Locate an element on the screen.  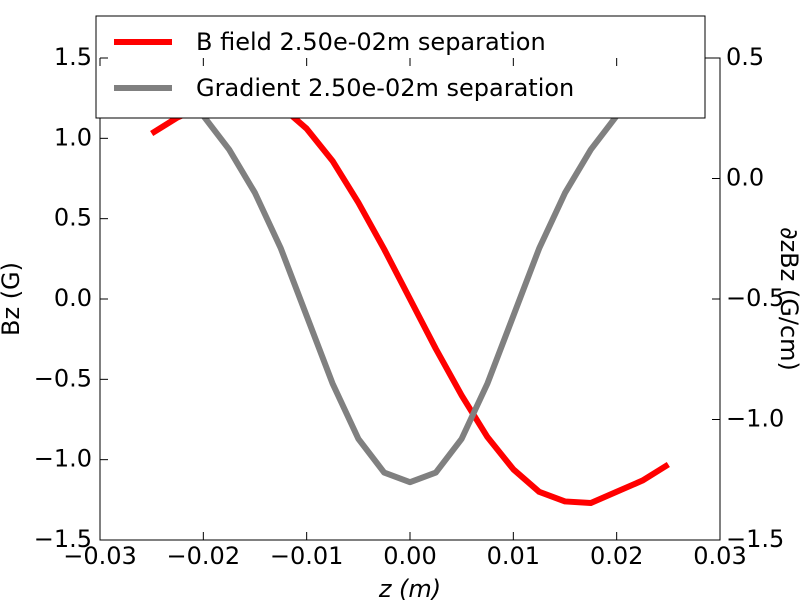
legend-label: B field 2.50e-02m separation is located at coordinates (371, 42).